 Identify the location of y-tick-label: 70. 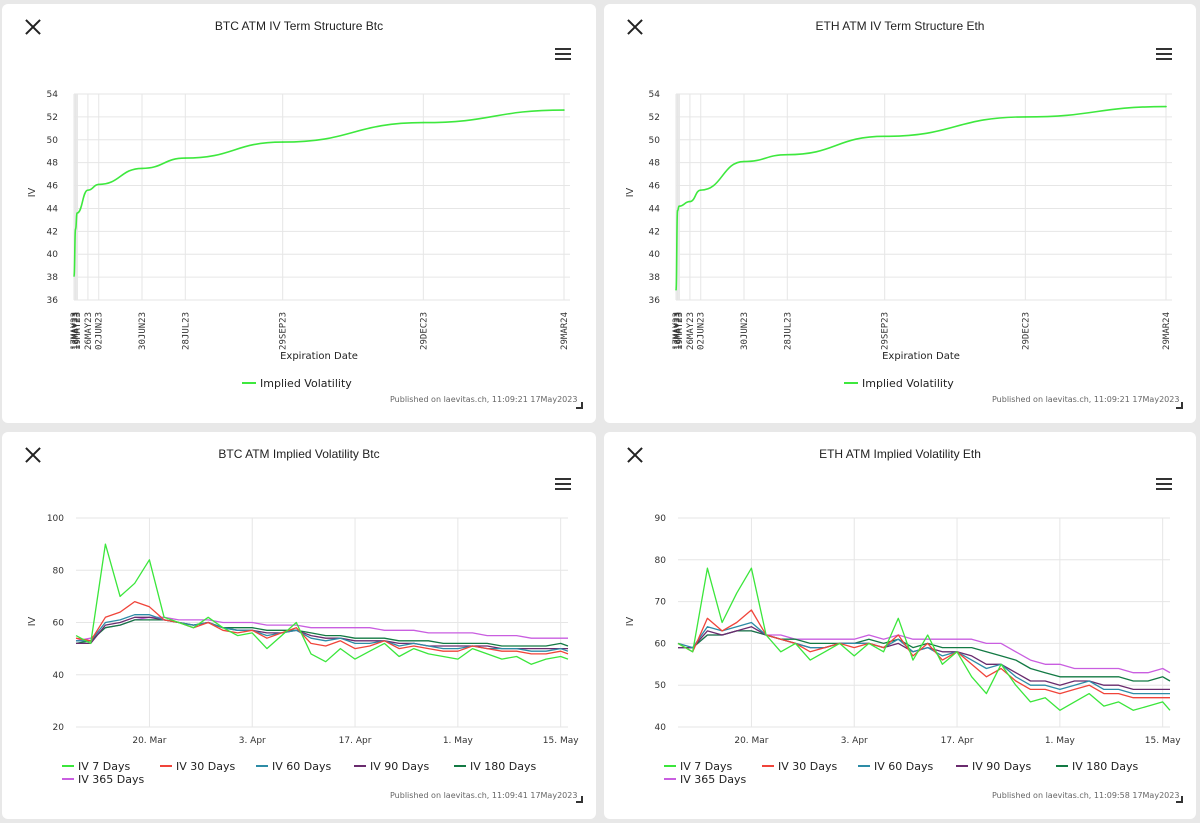
(661, 603).